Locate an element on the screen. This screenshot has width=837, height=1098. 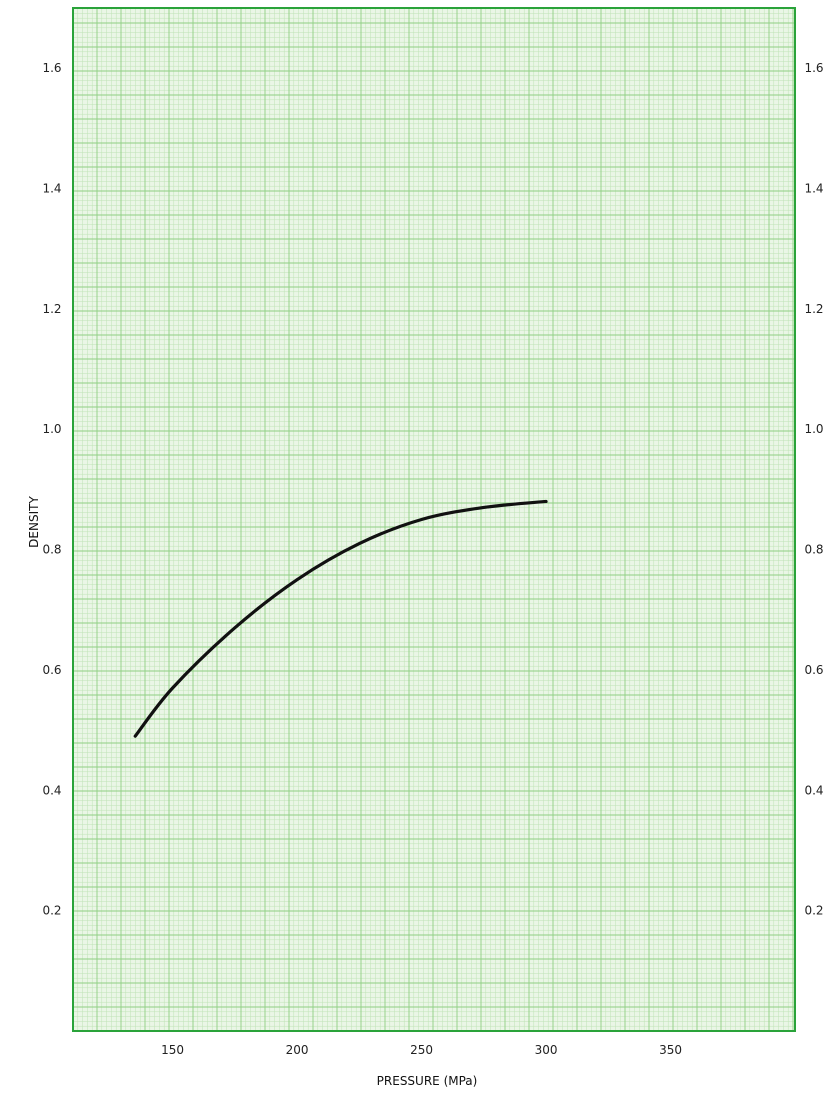
y-axis-title: DENSITY is located at coordinates (34, 522).